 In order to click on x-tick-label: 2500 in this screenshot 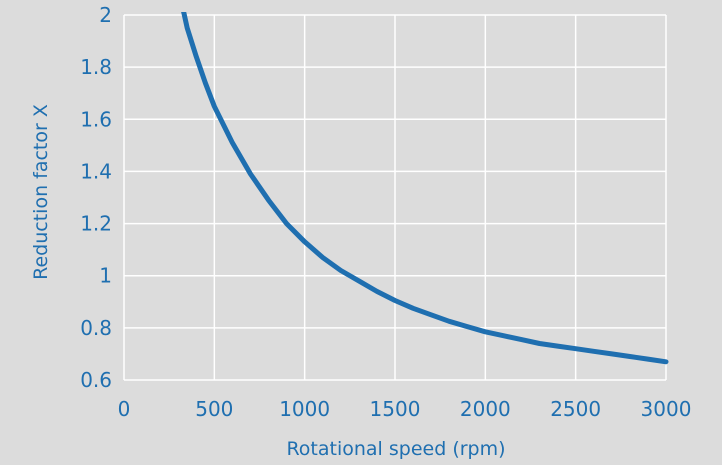, I will do `click(575, 409)`.